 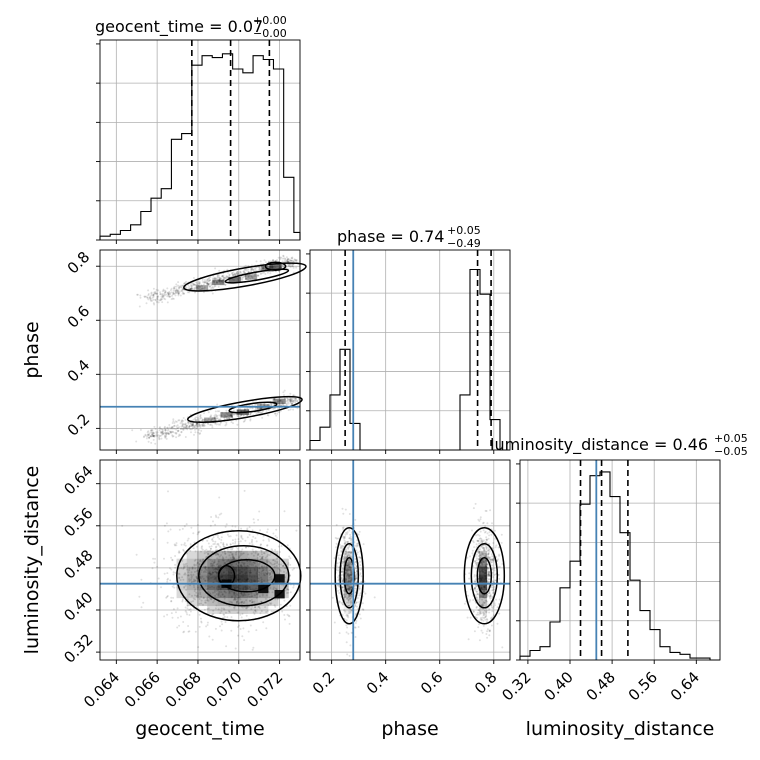 What do you see at coordinates (378, 683) in the screenshot?
I see `xtick-label-phase: 0.4` at bounding box center [378, 683].